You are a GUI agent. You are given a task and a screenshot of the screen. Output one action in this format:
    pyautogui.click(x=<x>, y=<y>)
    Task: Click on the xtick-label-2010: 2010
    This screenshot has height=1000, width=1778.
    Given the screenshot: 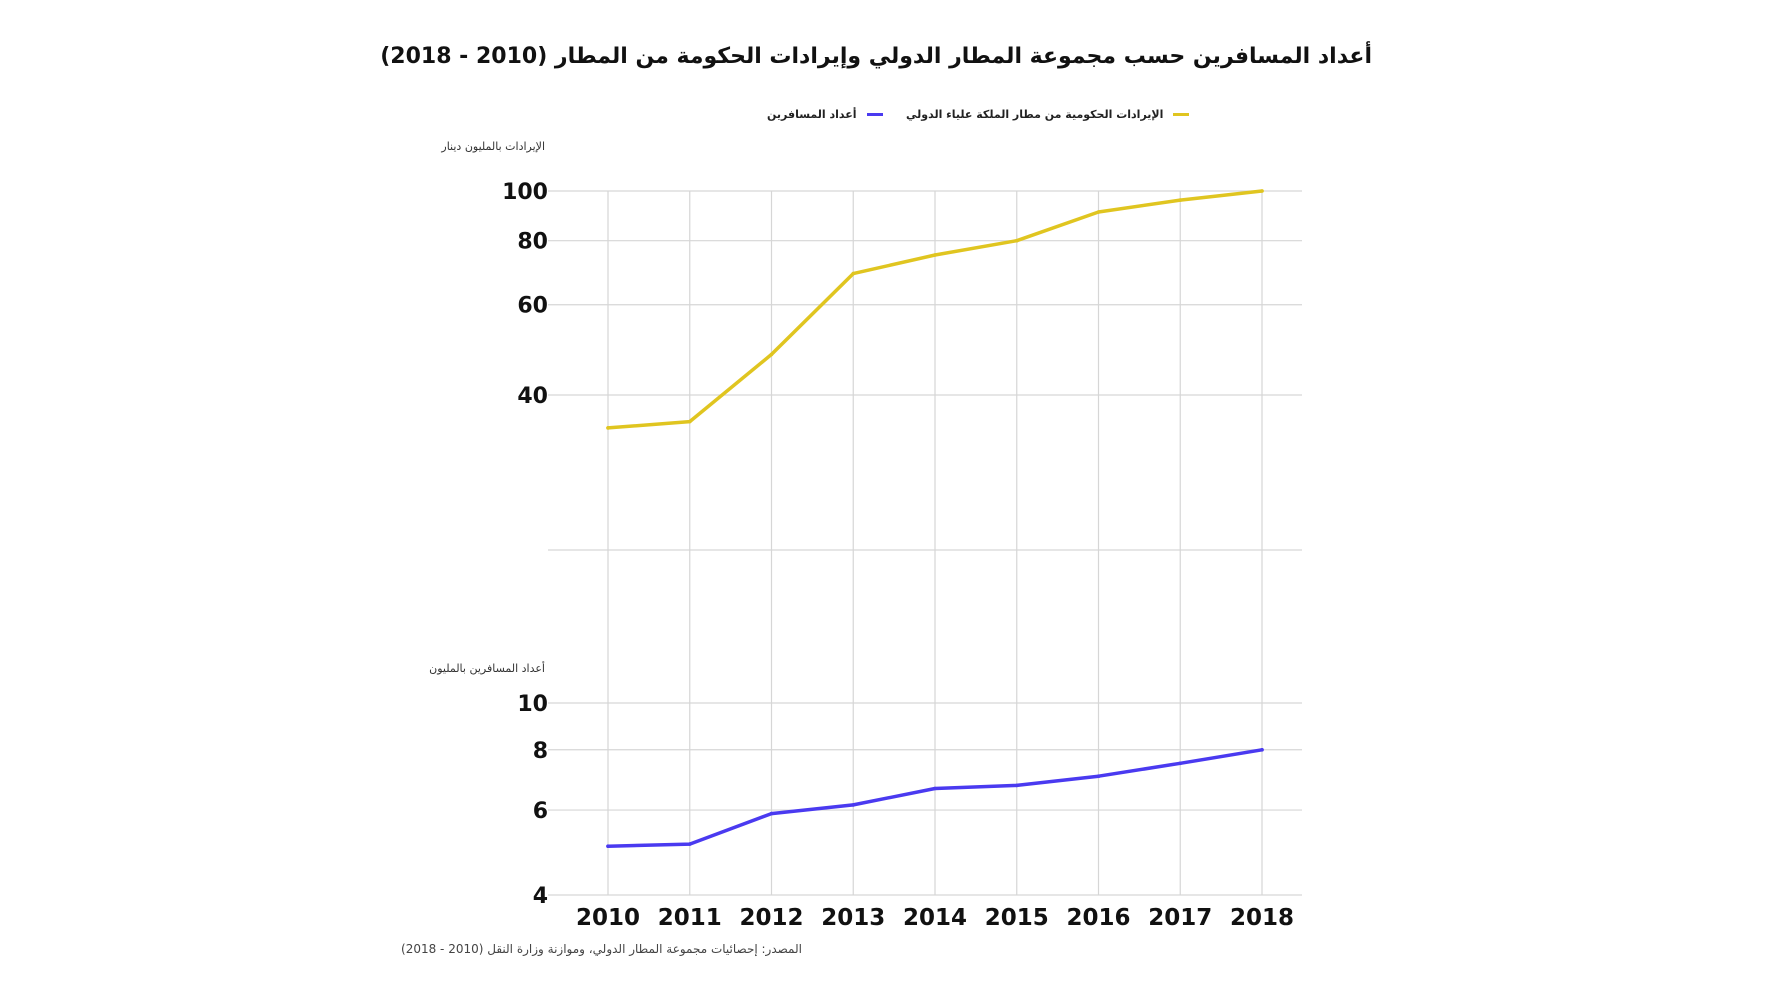 What is the action you would take?
    pyautogui.click(x=608, y=918)
    